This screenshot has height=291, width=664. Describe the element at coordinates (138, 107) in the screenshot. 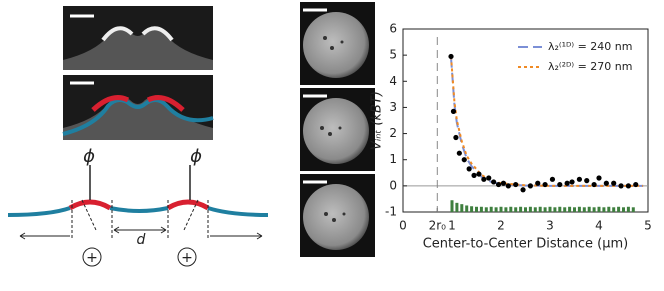

I see `micrograph-annotated` at that location.